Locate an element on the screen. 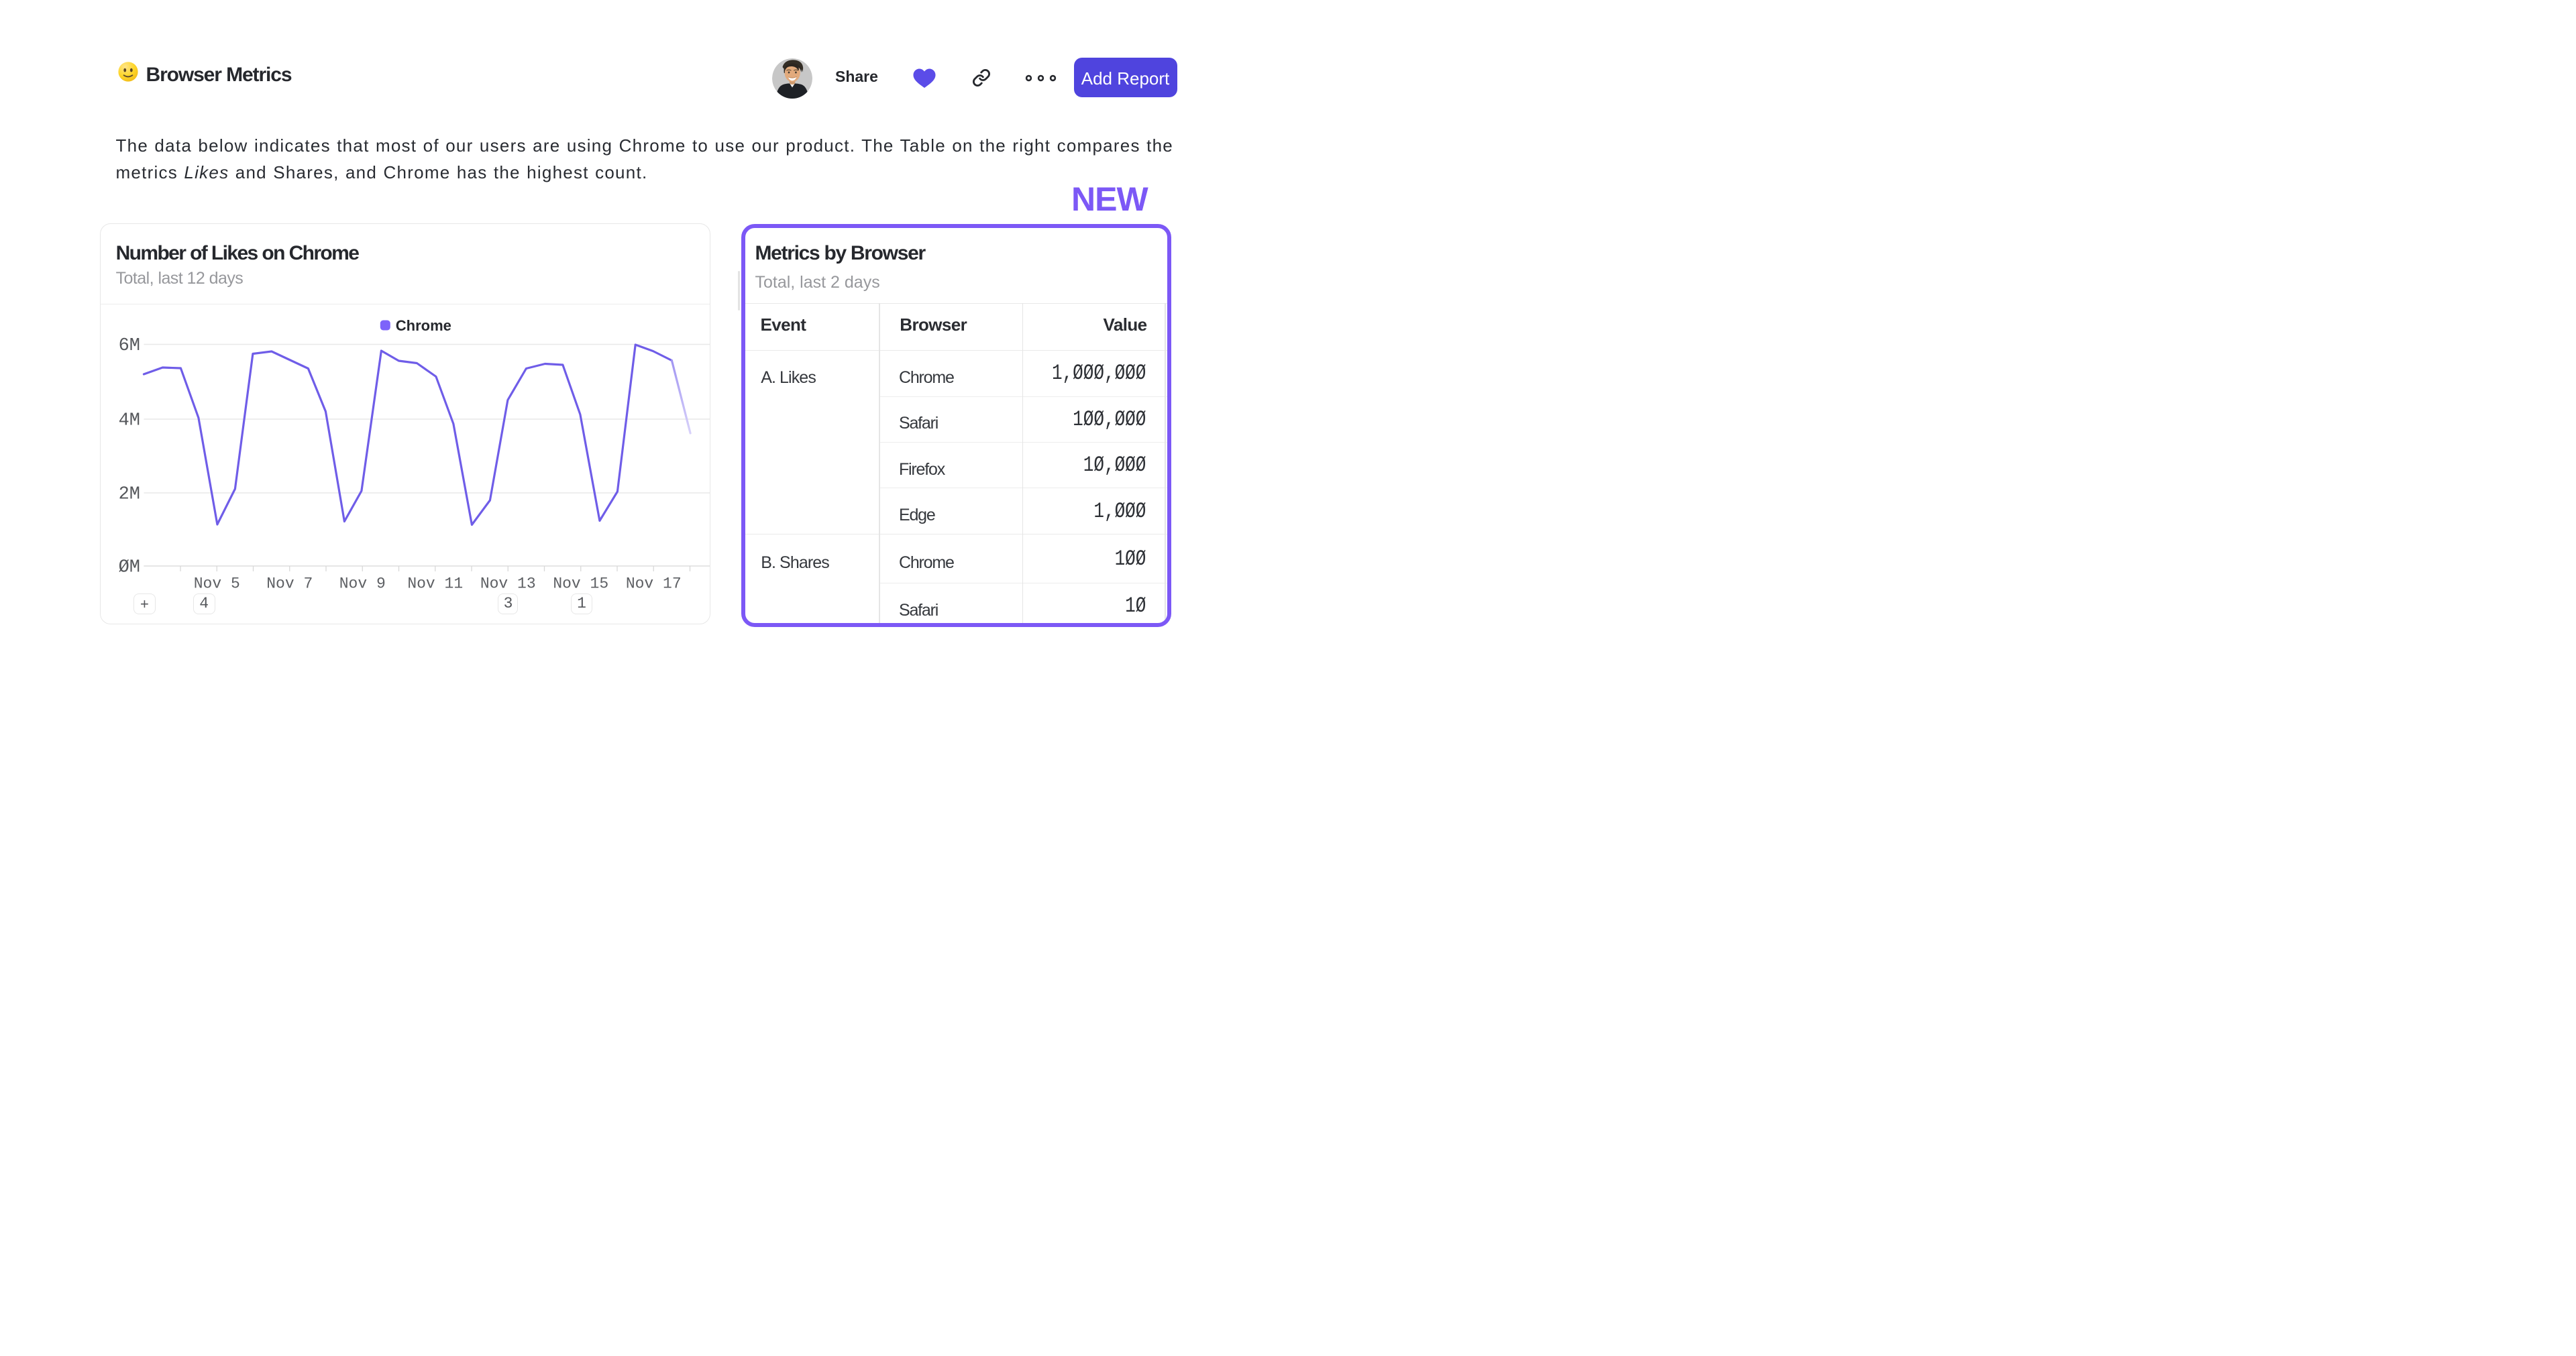 This screenshot has width=2576, height=1356. svg-text: Chrome is located at coordinates (423, 325).